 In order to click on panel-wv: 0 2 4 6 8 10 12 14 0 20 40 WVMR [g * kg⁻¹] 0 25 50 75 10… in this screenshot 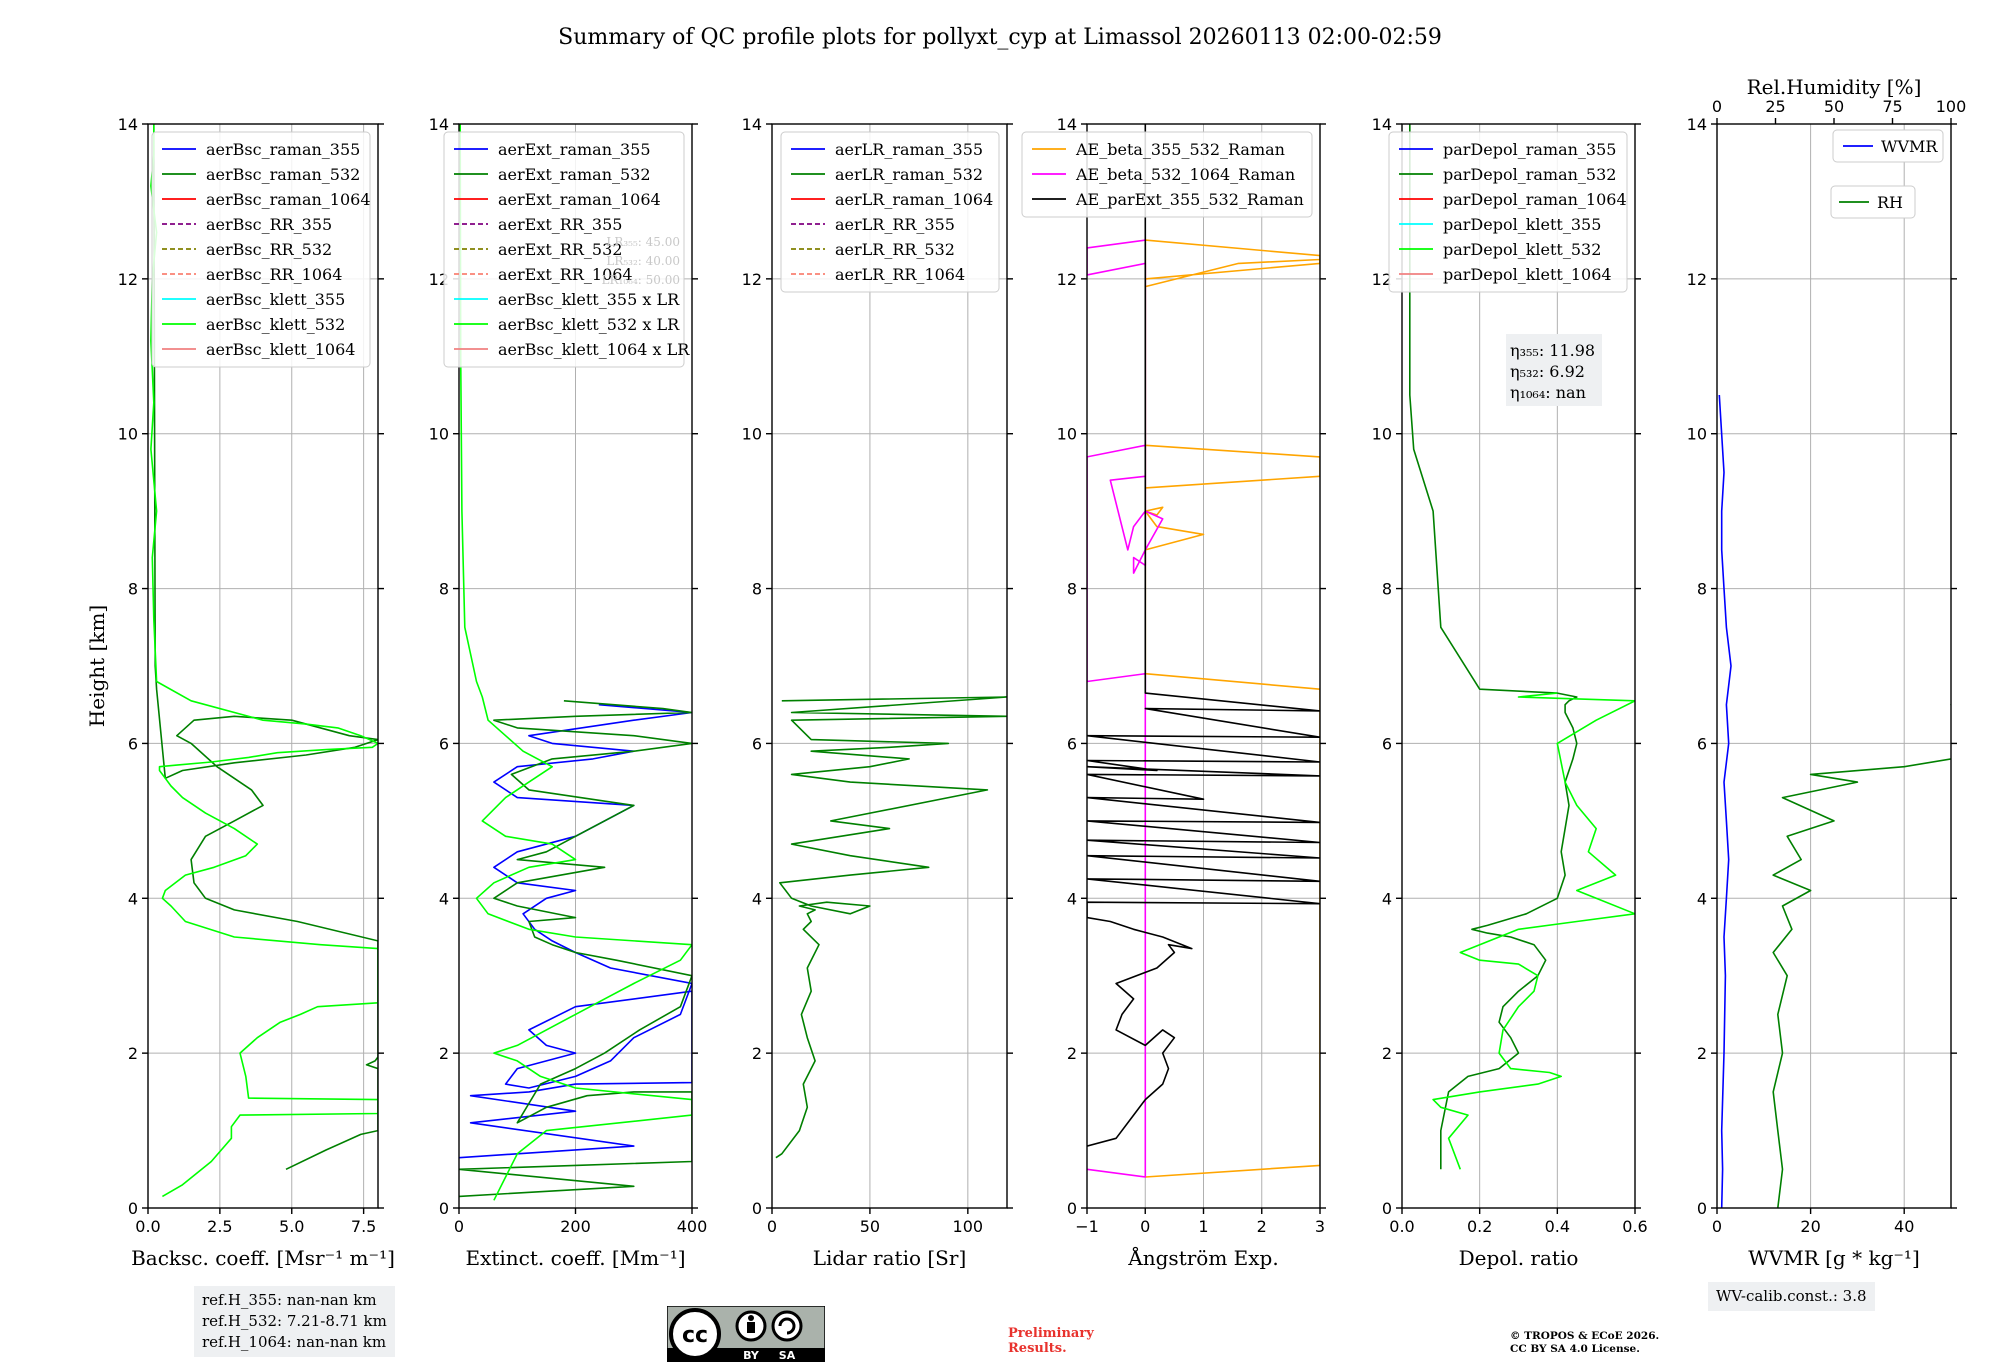, I will do `click(1827, 672)`.